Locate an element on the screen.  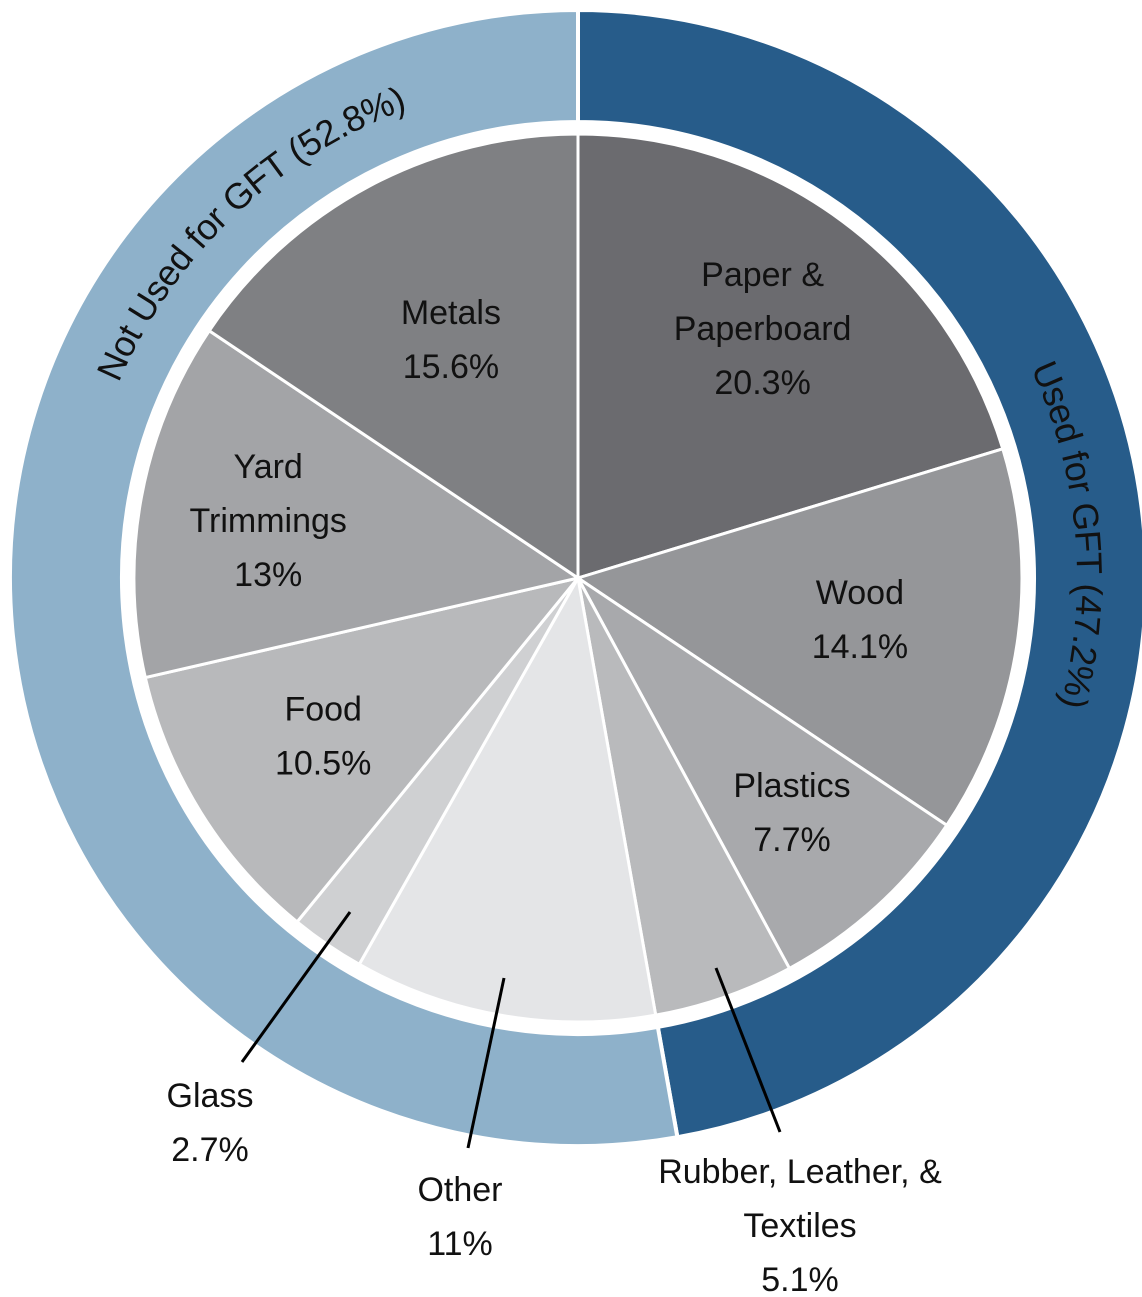
callout-line-rubber-leather-textiles is located at coordinates (748, 1050).